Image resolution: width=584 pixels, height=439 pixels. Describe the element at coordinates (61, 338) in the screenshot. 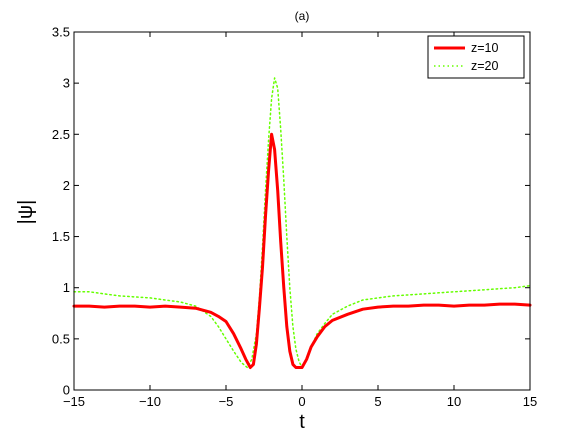

I see `y-tick-label: 0.5` at that location.